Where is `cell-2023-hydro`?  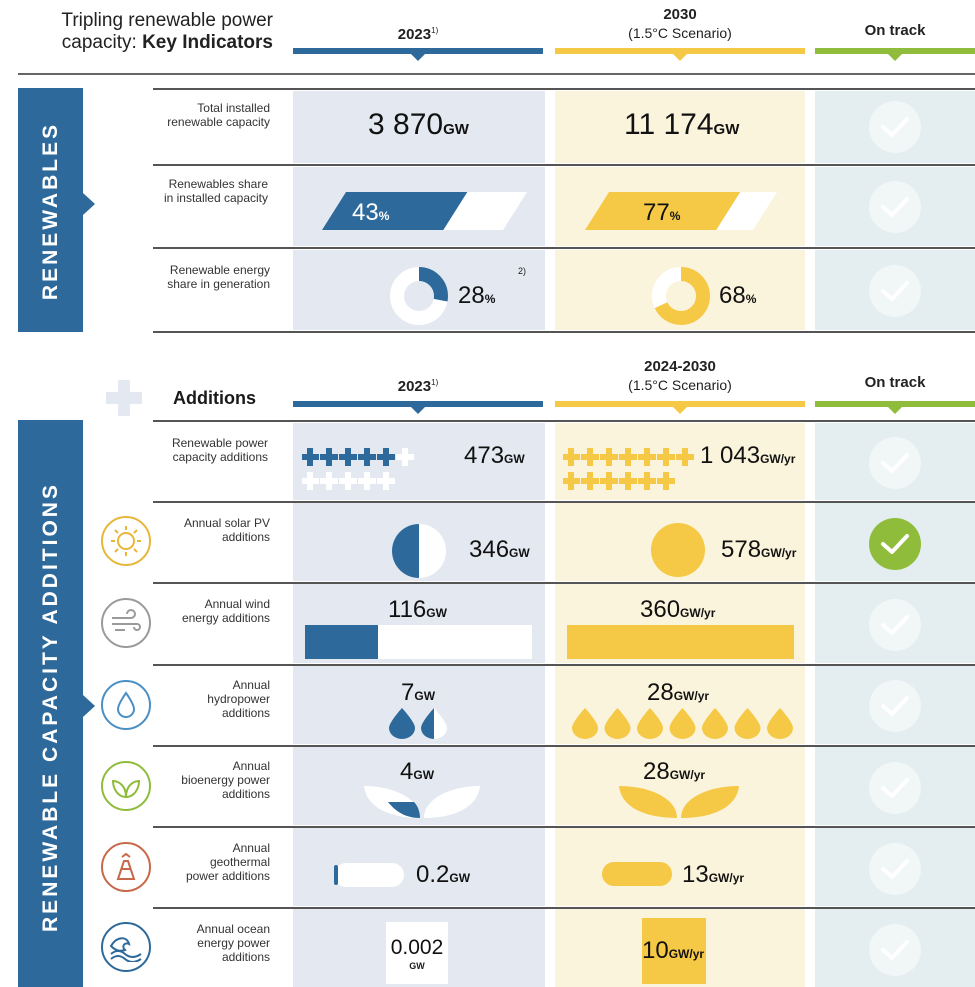
cell-2023-hydro is located at coordinates (419, 705).